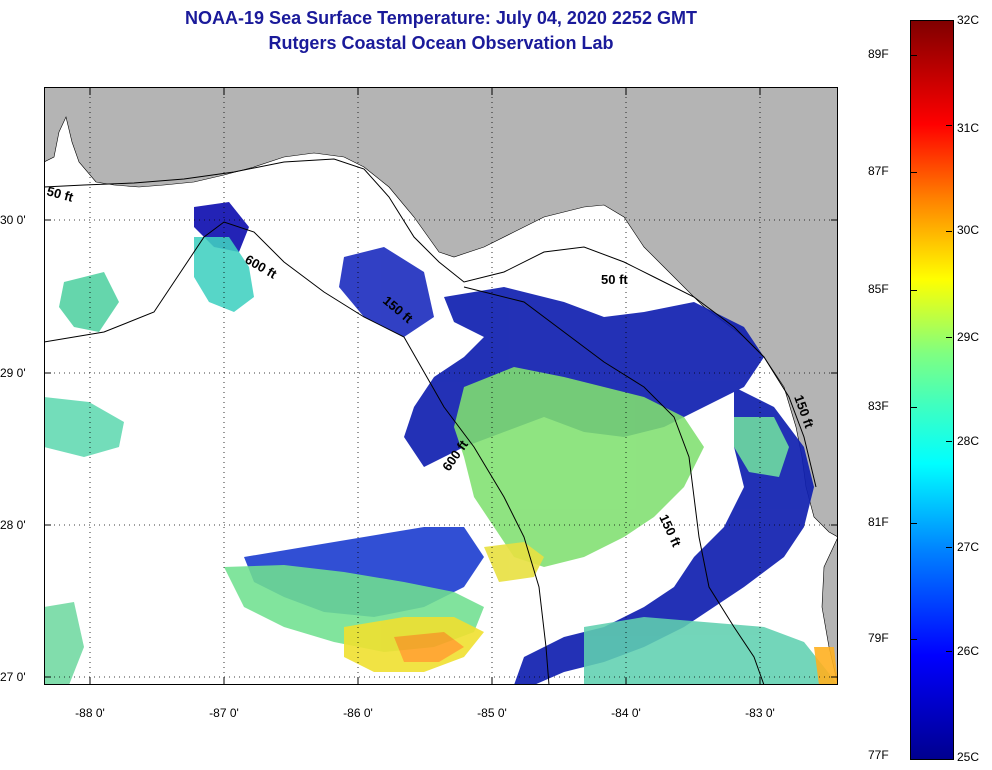  I want to click on lon-label: -84 0', so click(626, 713).